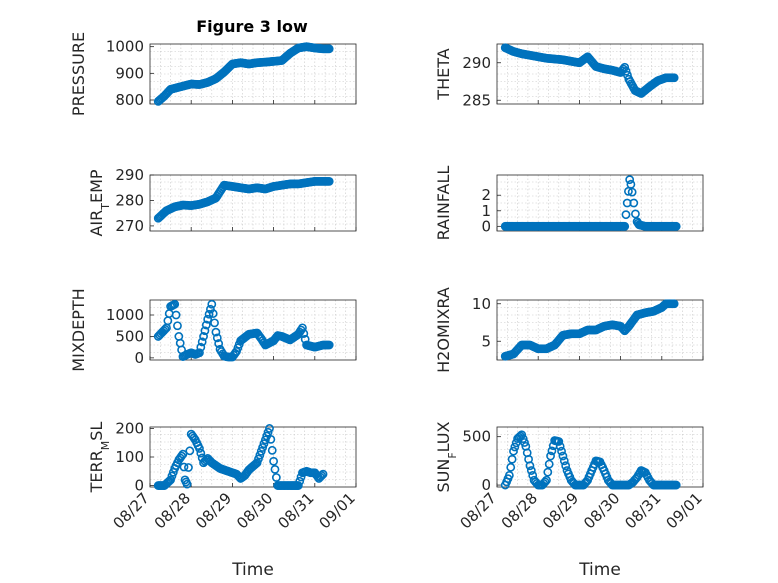 This screenshot has width=778, height=583. Describe the element at coordinates (337, 510) in the screenshot. I see `x-tick-label: 09/01` at that location.